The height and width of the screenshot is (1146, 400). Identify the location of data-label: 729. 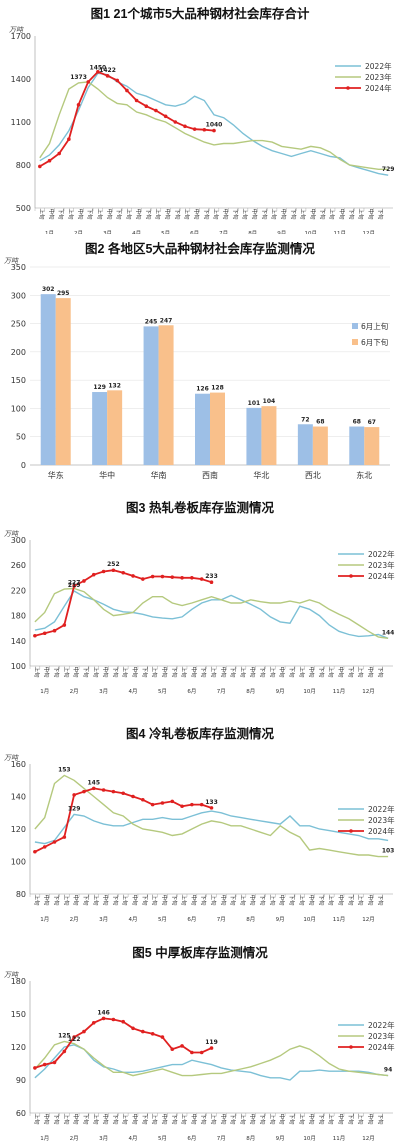
(388, 169).